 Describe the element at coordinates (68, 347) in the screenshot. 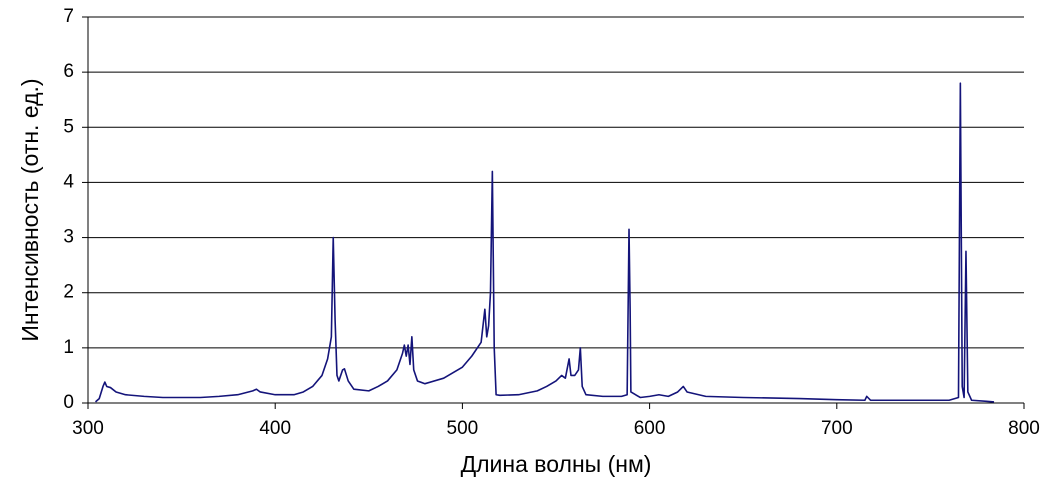

I see `y-tick-label: 1` at that location.